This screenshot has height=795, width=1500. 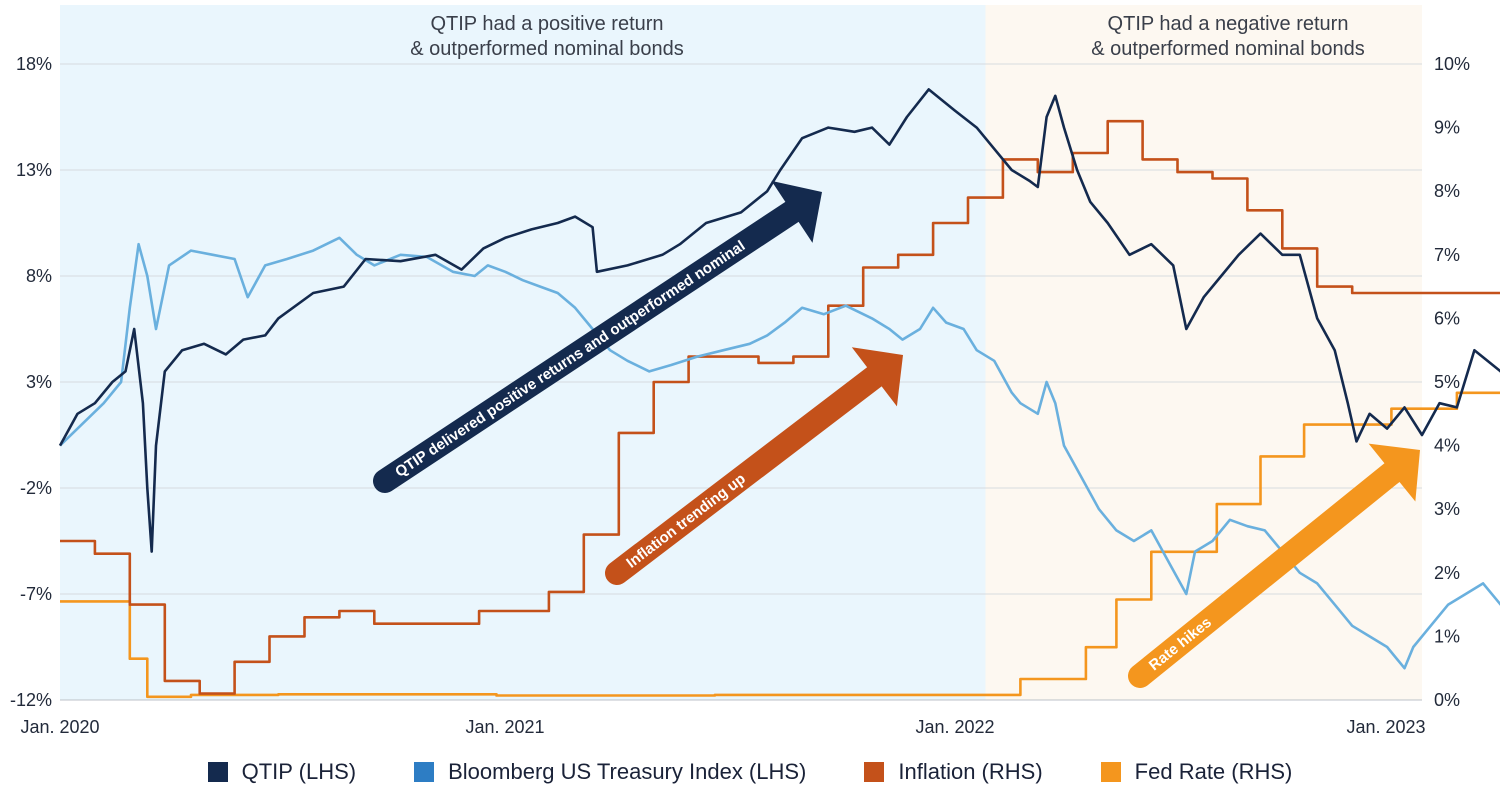 What do you see at coordinates (1447, 700) in the screenshot?
I see `right-tick-label: 0%` at bounding box center [1447, 700].